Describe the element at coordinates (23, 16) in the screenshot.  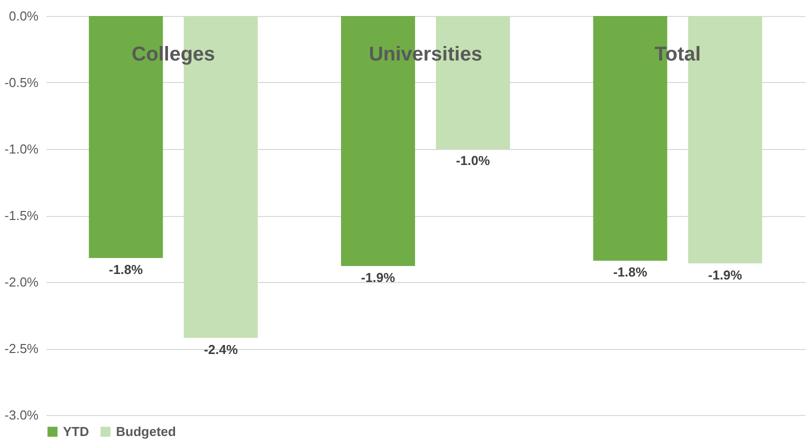
I see `y-tick-label: 0.0%` at that location.